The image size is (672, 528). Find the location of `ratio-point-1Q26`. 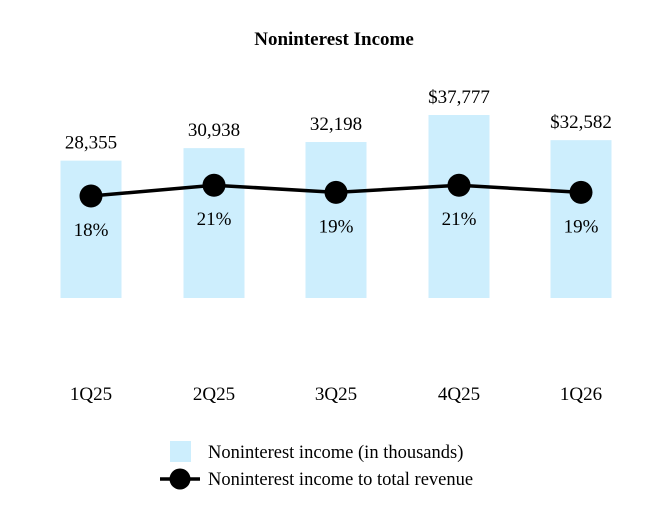

ratio-point-1Q26 is located at coordinates (581, 192).